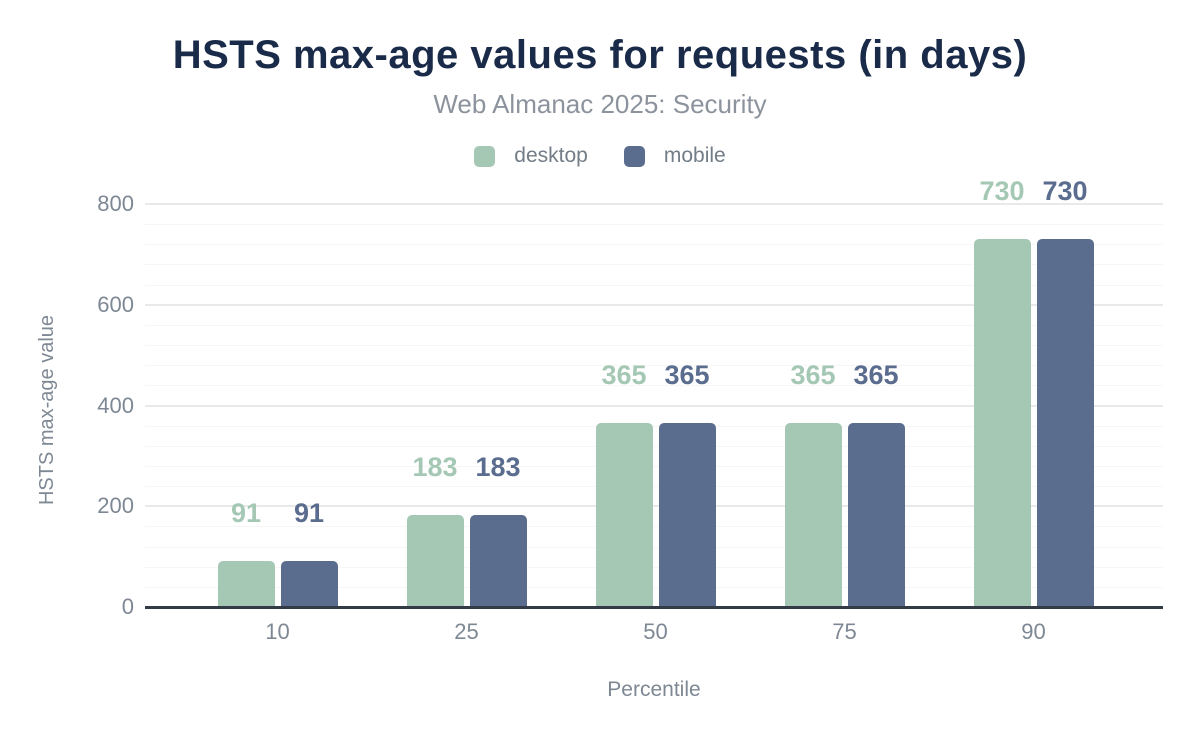 This screenshot has width=1200, height=742. I want to click on bar-desktop-p10, so click(246, 584).